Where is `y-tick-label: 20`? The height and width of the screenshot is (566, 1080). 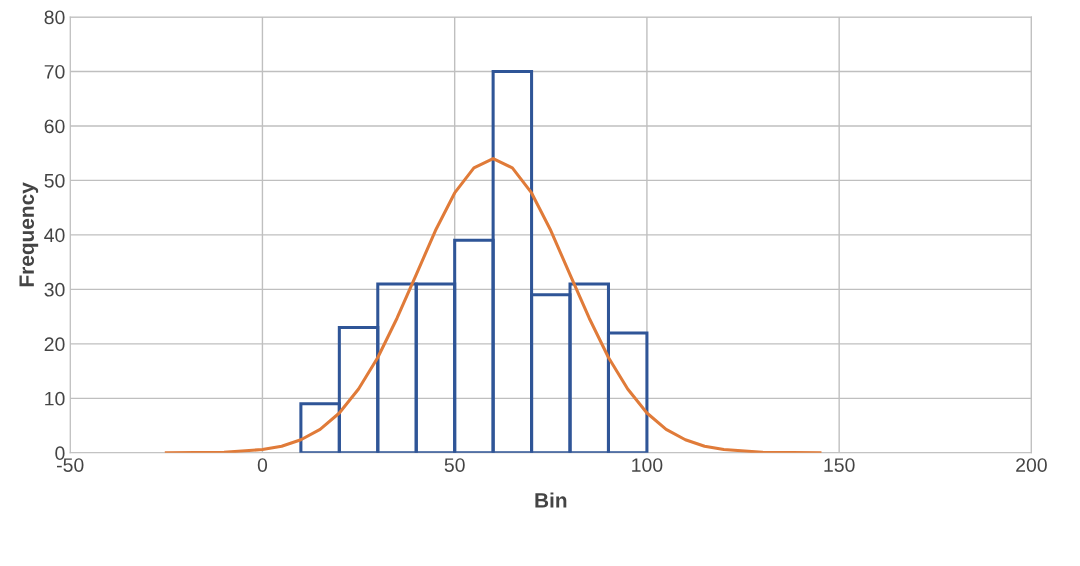
y-tick-label: 20 is located at coordinates (54, 344).